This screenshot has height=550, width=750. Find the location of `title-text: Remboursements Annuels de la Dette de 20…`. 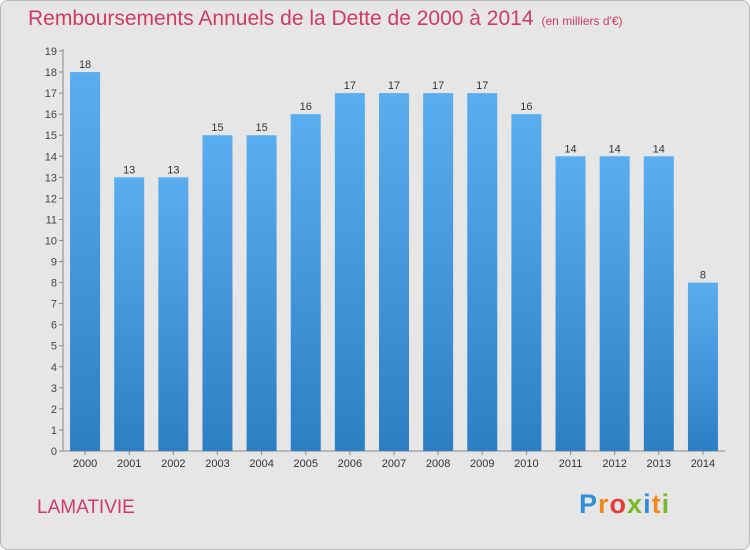

title-text: Remboursements Annuels de la Dette de 20… is located at coordinates (281, 18).